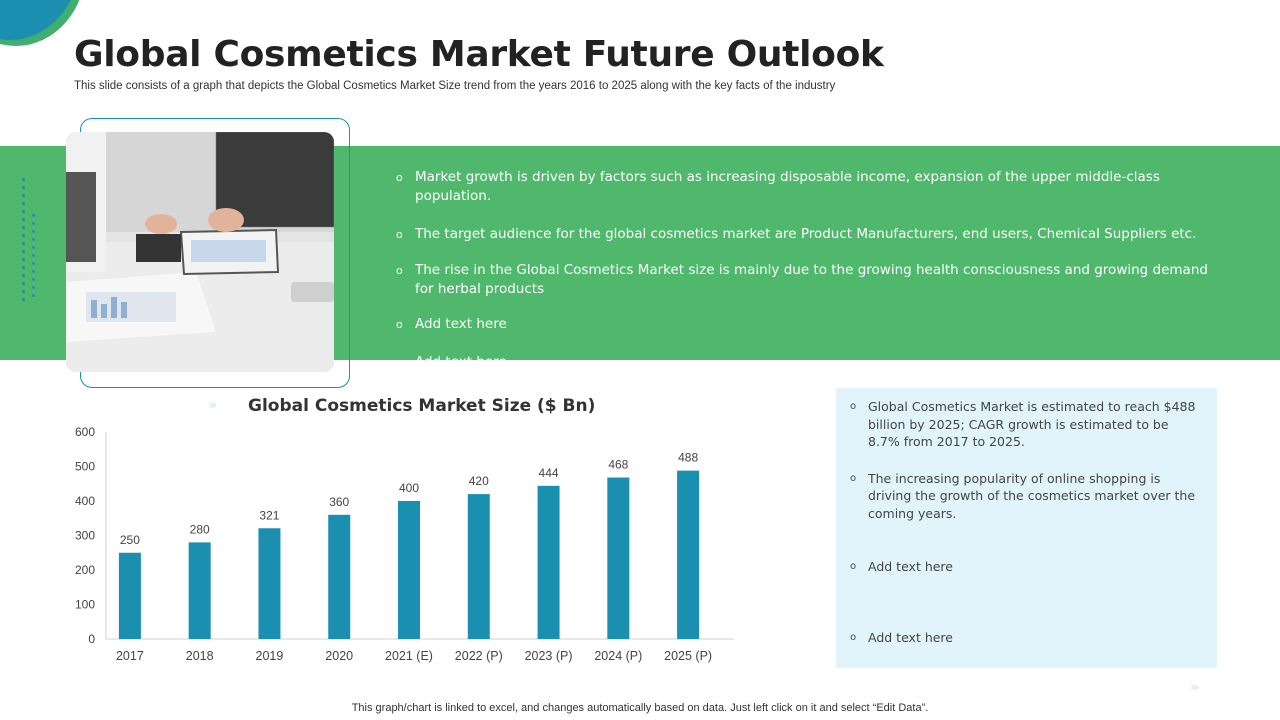 The image size is (1280, 720). I want to click on x-tick-label: 2017, so click(130, 656).